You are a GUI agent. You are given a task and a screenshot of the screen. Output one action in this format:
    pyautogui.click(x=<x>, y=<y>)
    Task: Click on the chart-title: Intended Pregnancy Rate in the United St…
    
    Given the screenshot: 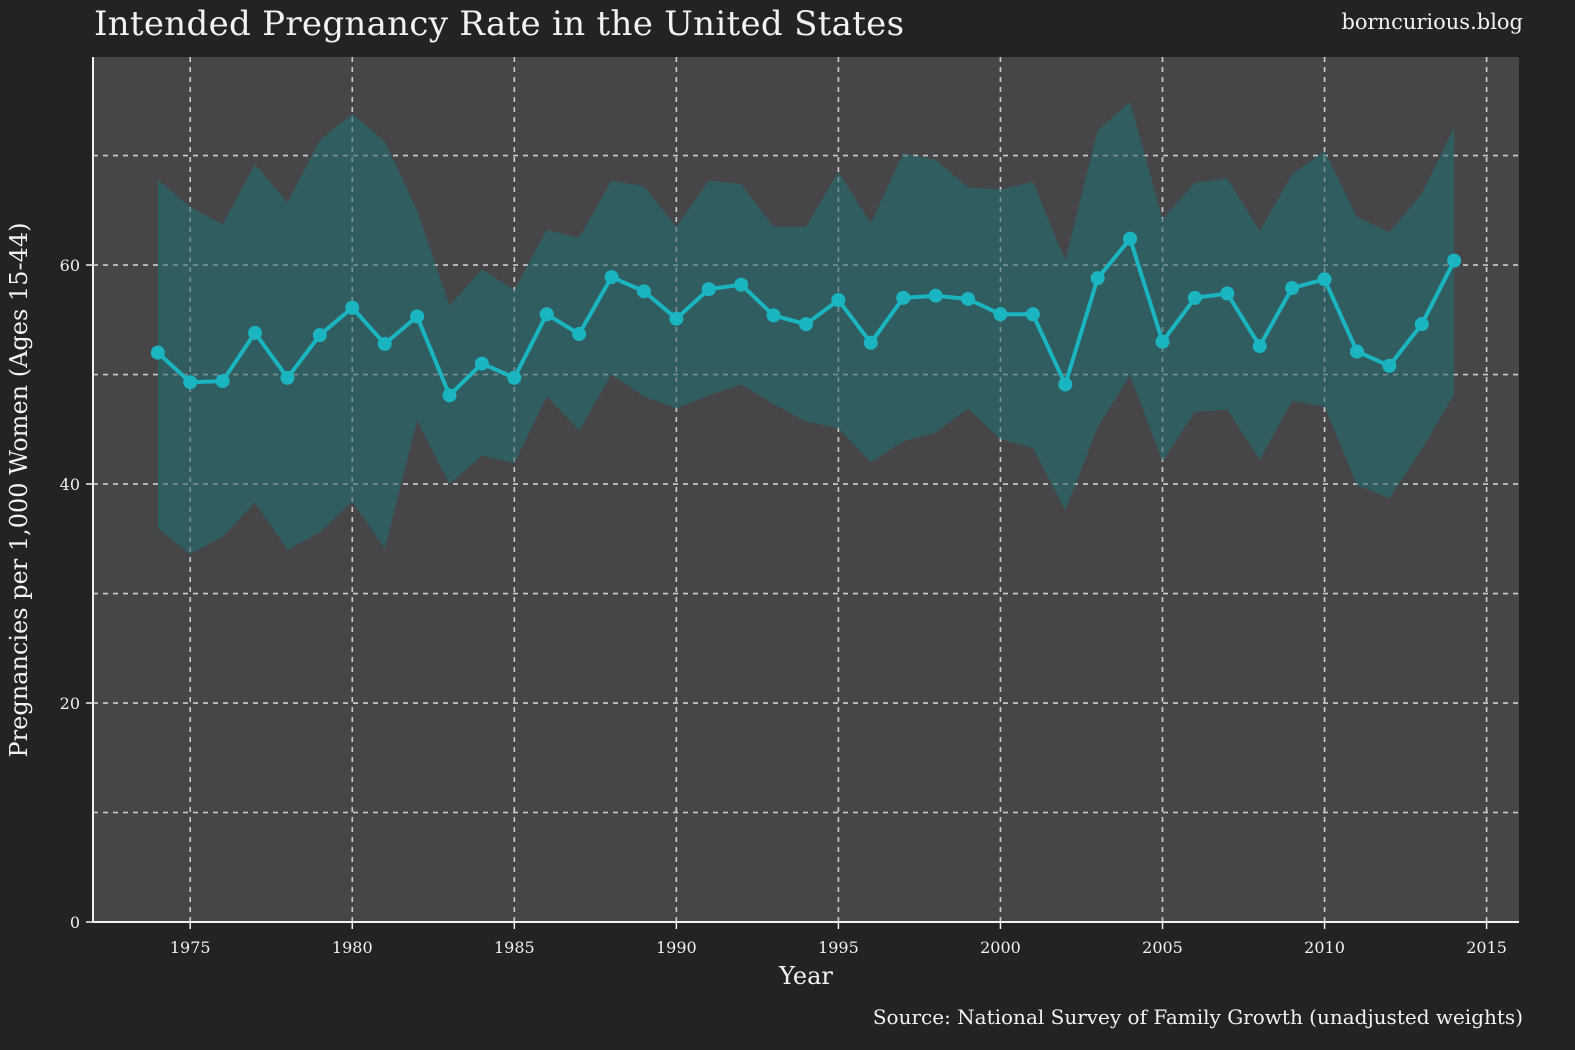 What is the action you would take?
    pyautogui.click(x=499, y=24)
    